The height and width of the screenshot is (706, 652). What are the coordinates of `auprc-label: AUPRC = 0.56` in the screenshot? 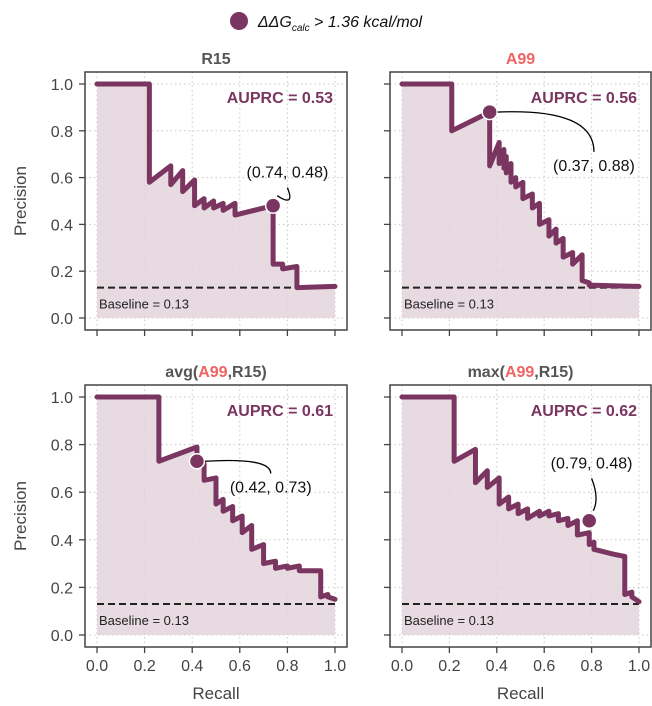 It's located at (584, 98).